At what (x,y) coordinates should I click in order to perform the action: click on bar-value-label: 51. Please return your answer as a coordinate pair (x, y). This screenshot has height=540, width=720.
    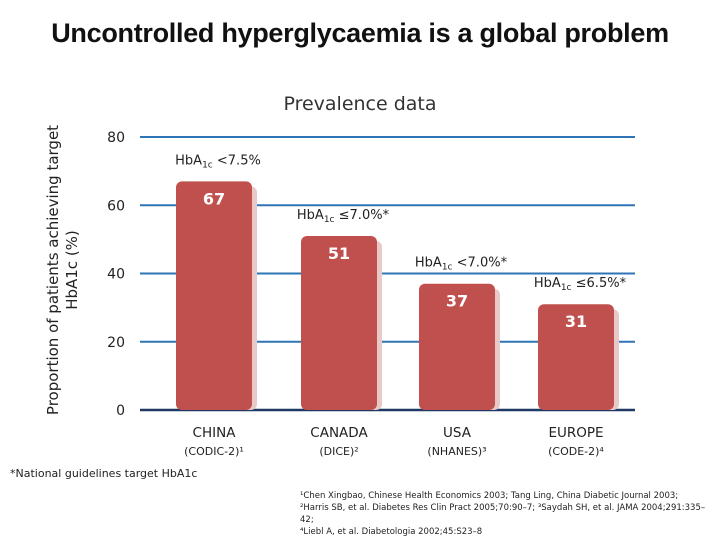
    Looking at the image, I should click on (339, 253).